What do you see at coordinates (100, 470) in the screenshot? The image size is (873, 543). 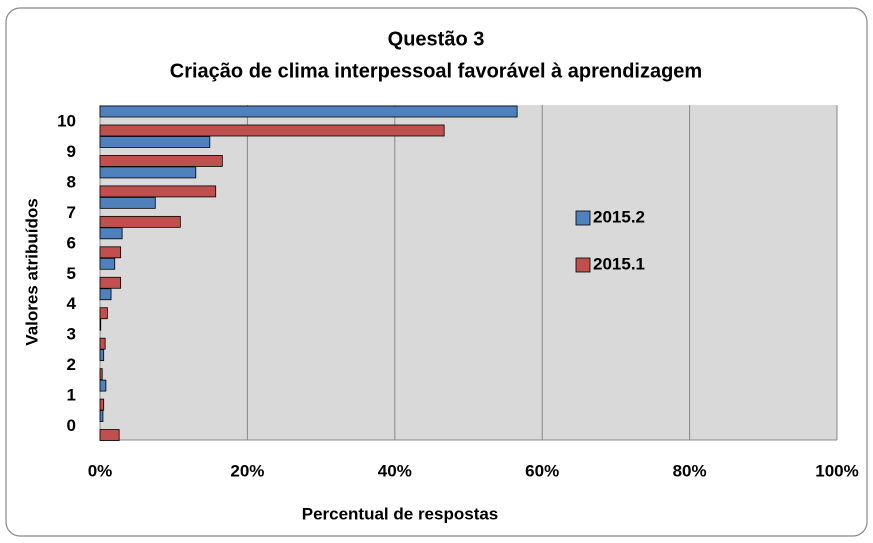 I see `x-tick-label: 0%` at bounding box center [100, 470].